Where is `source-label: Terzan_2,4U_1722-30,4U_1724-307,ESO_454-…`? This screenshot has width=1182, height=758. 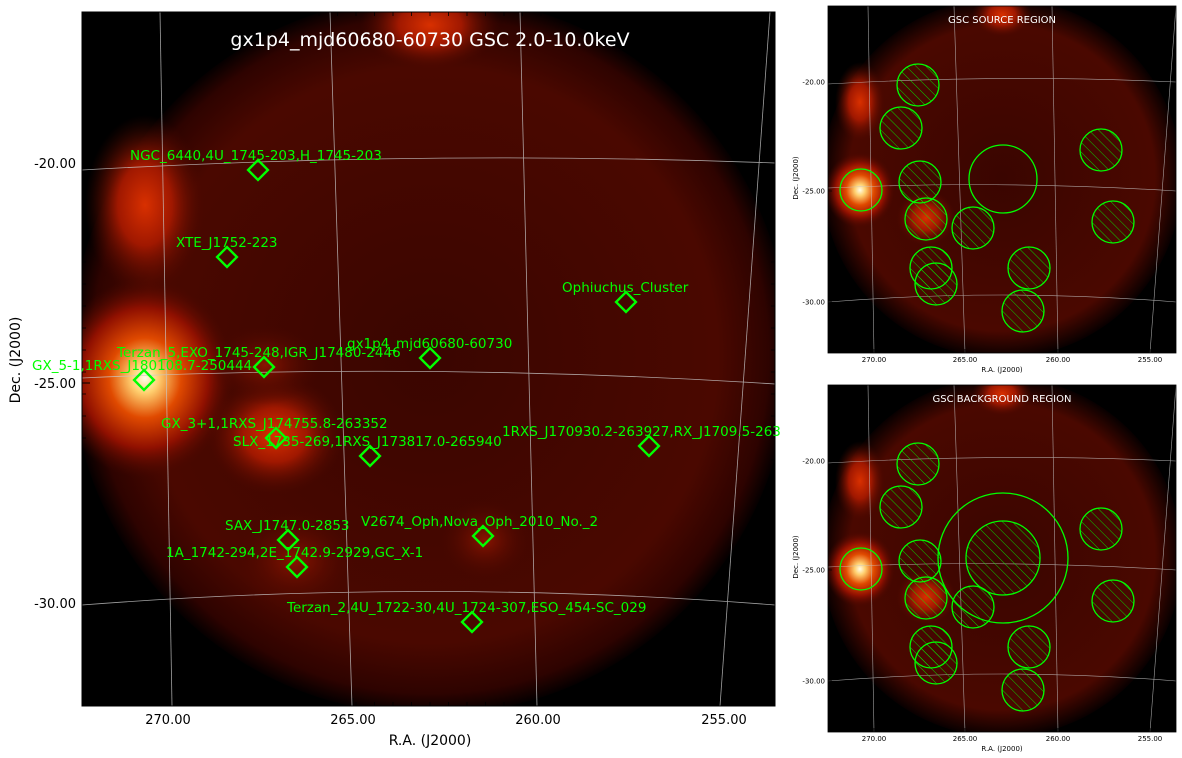
source-label: Terzan_2,4U_1722-30,4U_1724-307,ESO_454-… is located at coordinates (466, 608).